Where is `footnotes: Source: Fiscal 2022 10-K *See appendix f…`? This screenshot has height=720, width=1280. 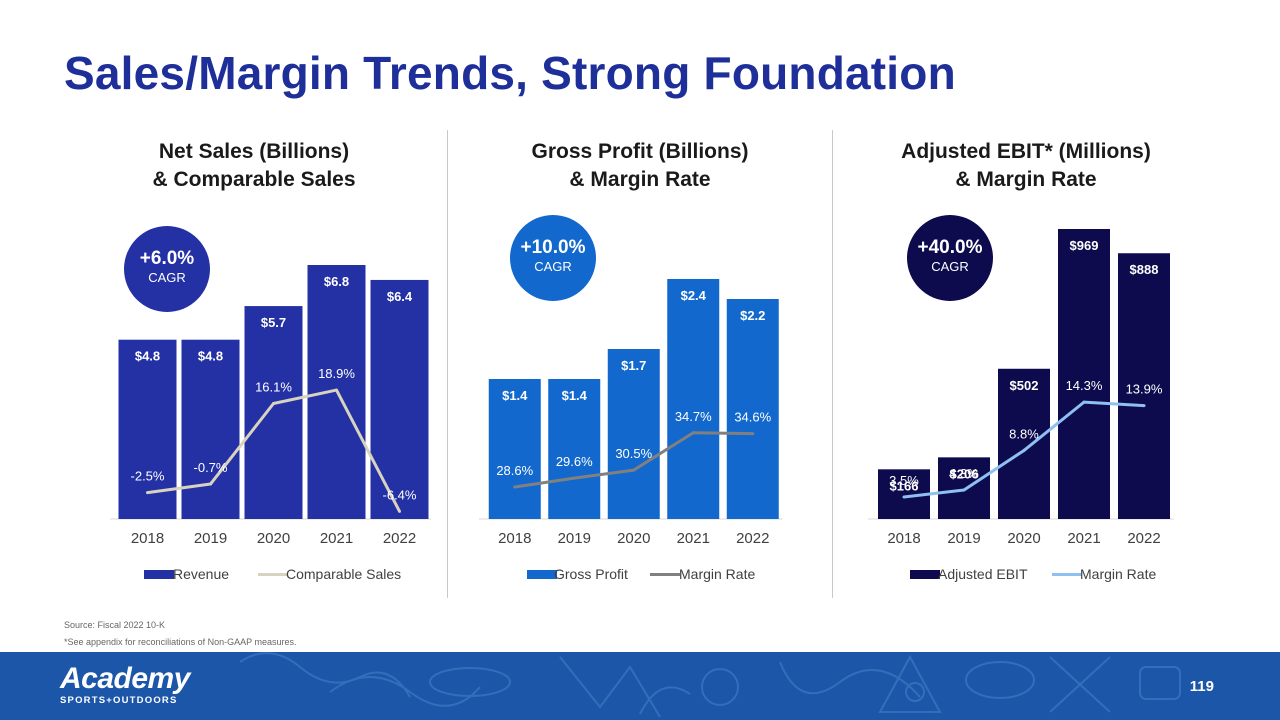
footnotes: Source: Fiscal 2022 10-K *See appendix f… is located at coordinates (180, 634).